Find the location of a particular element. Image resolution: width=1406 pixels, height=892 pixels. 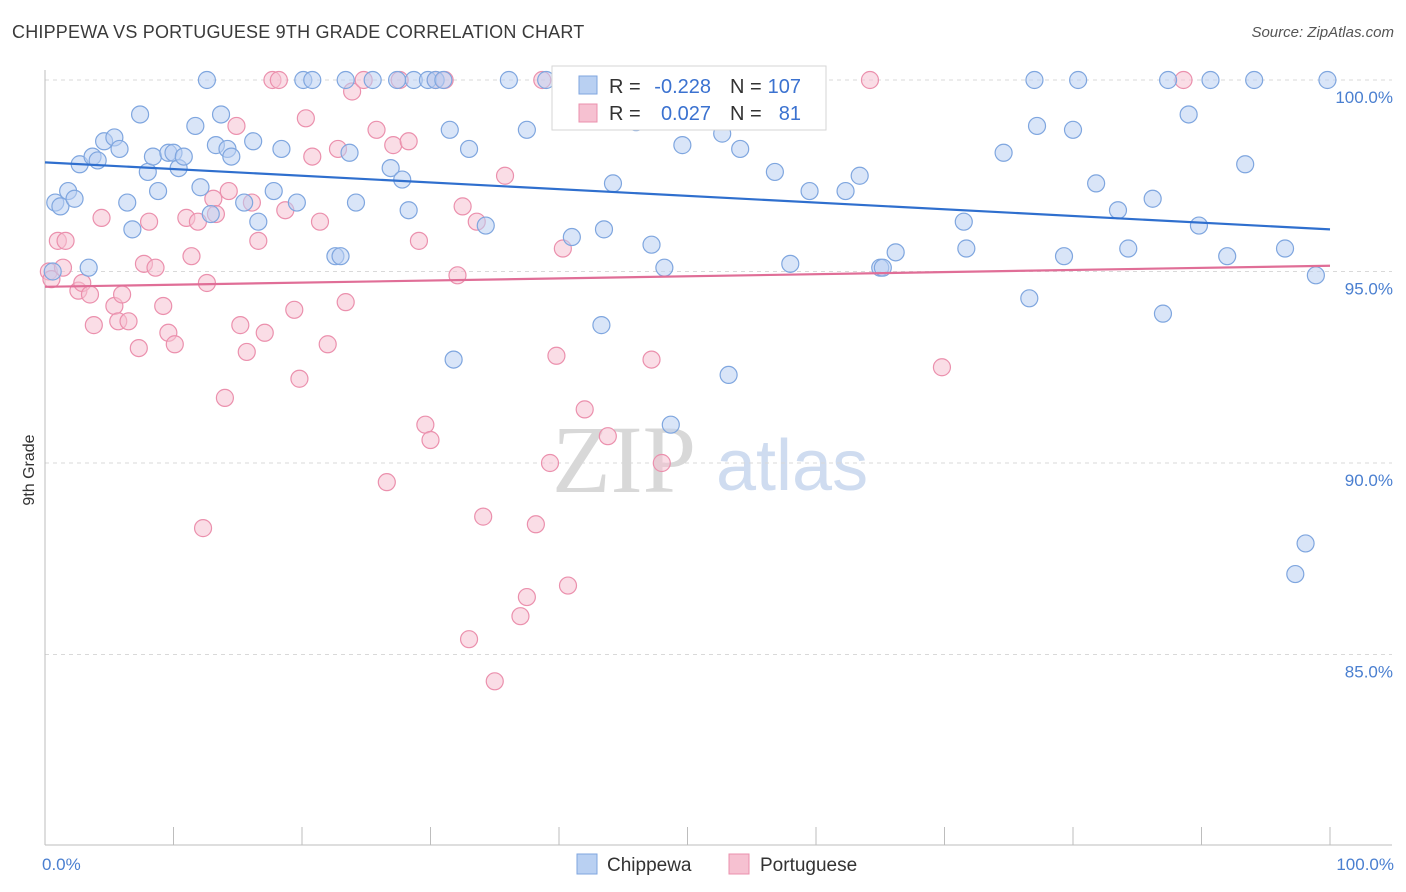

trend-lines is located at coordinates (687, 224).